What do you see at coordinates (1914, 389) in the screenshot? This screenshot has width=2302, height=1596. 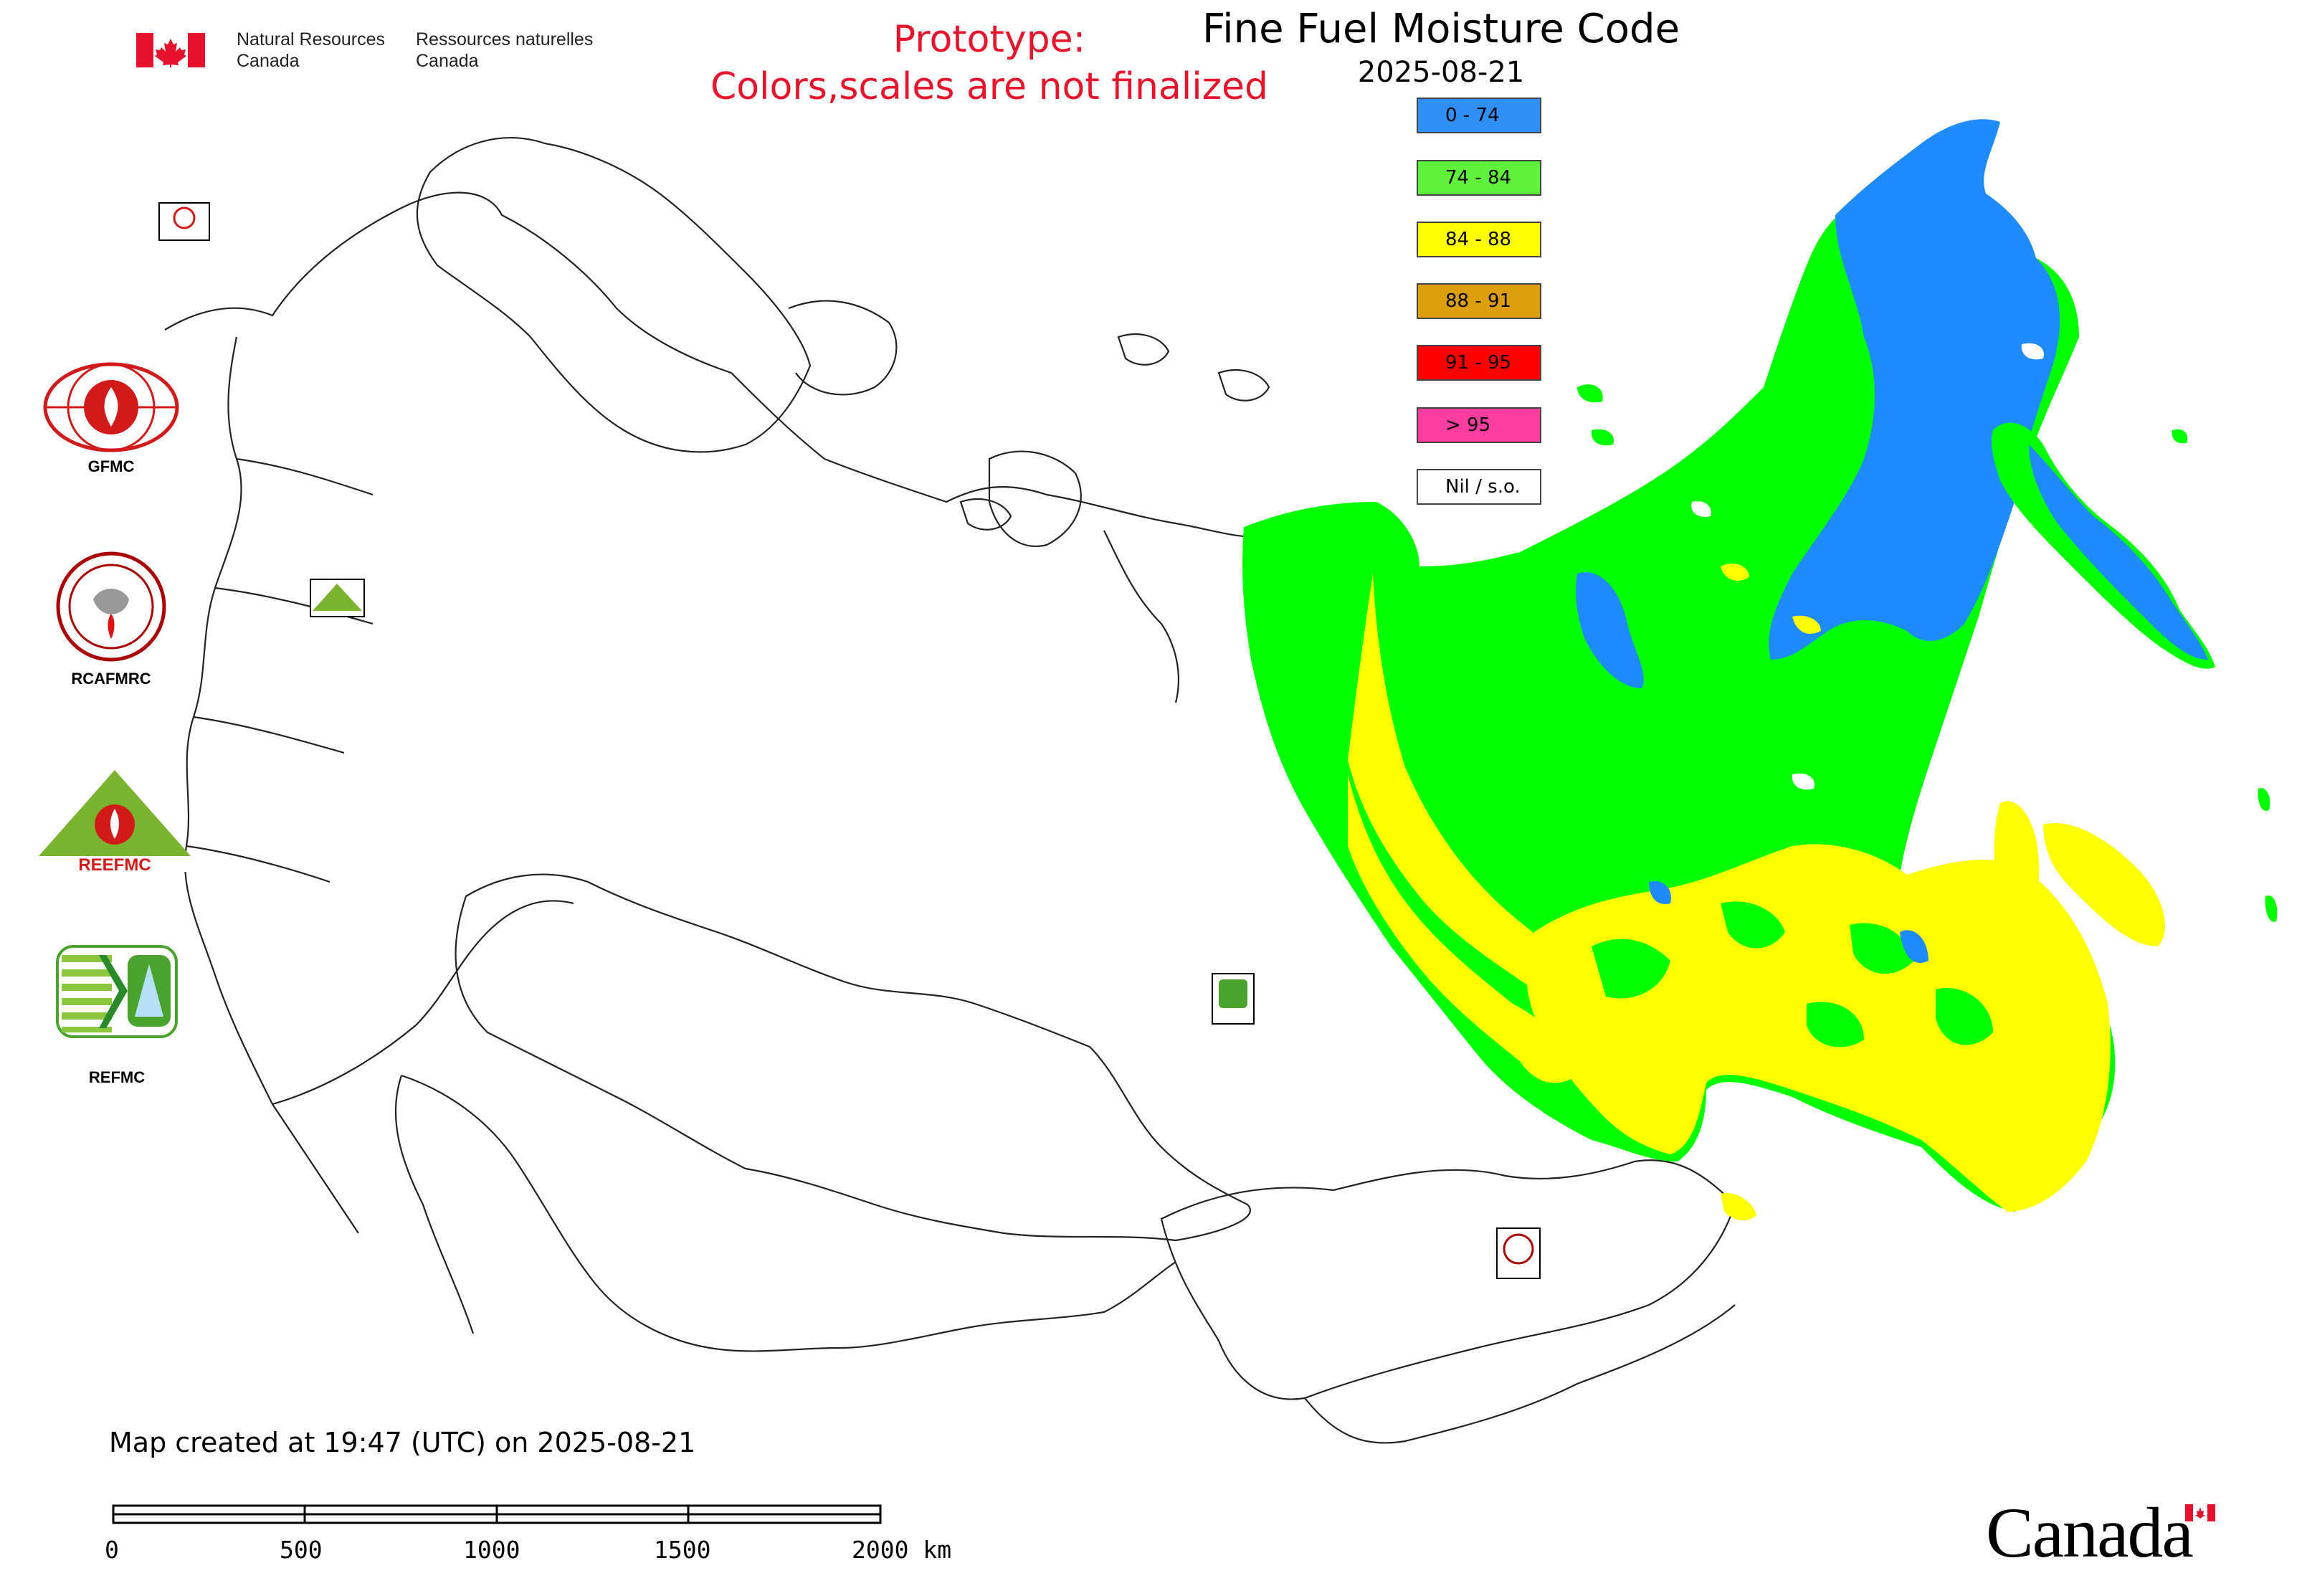 I see `ffmc-blue-northeast` at bounding box center [1914, 389].